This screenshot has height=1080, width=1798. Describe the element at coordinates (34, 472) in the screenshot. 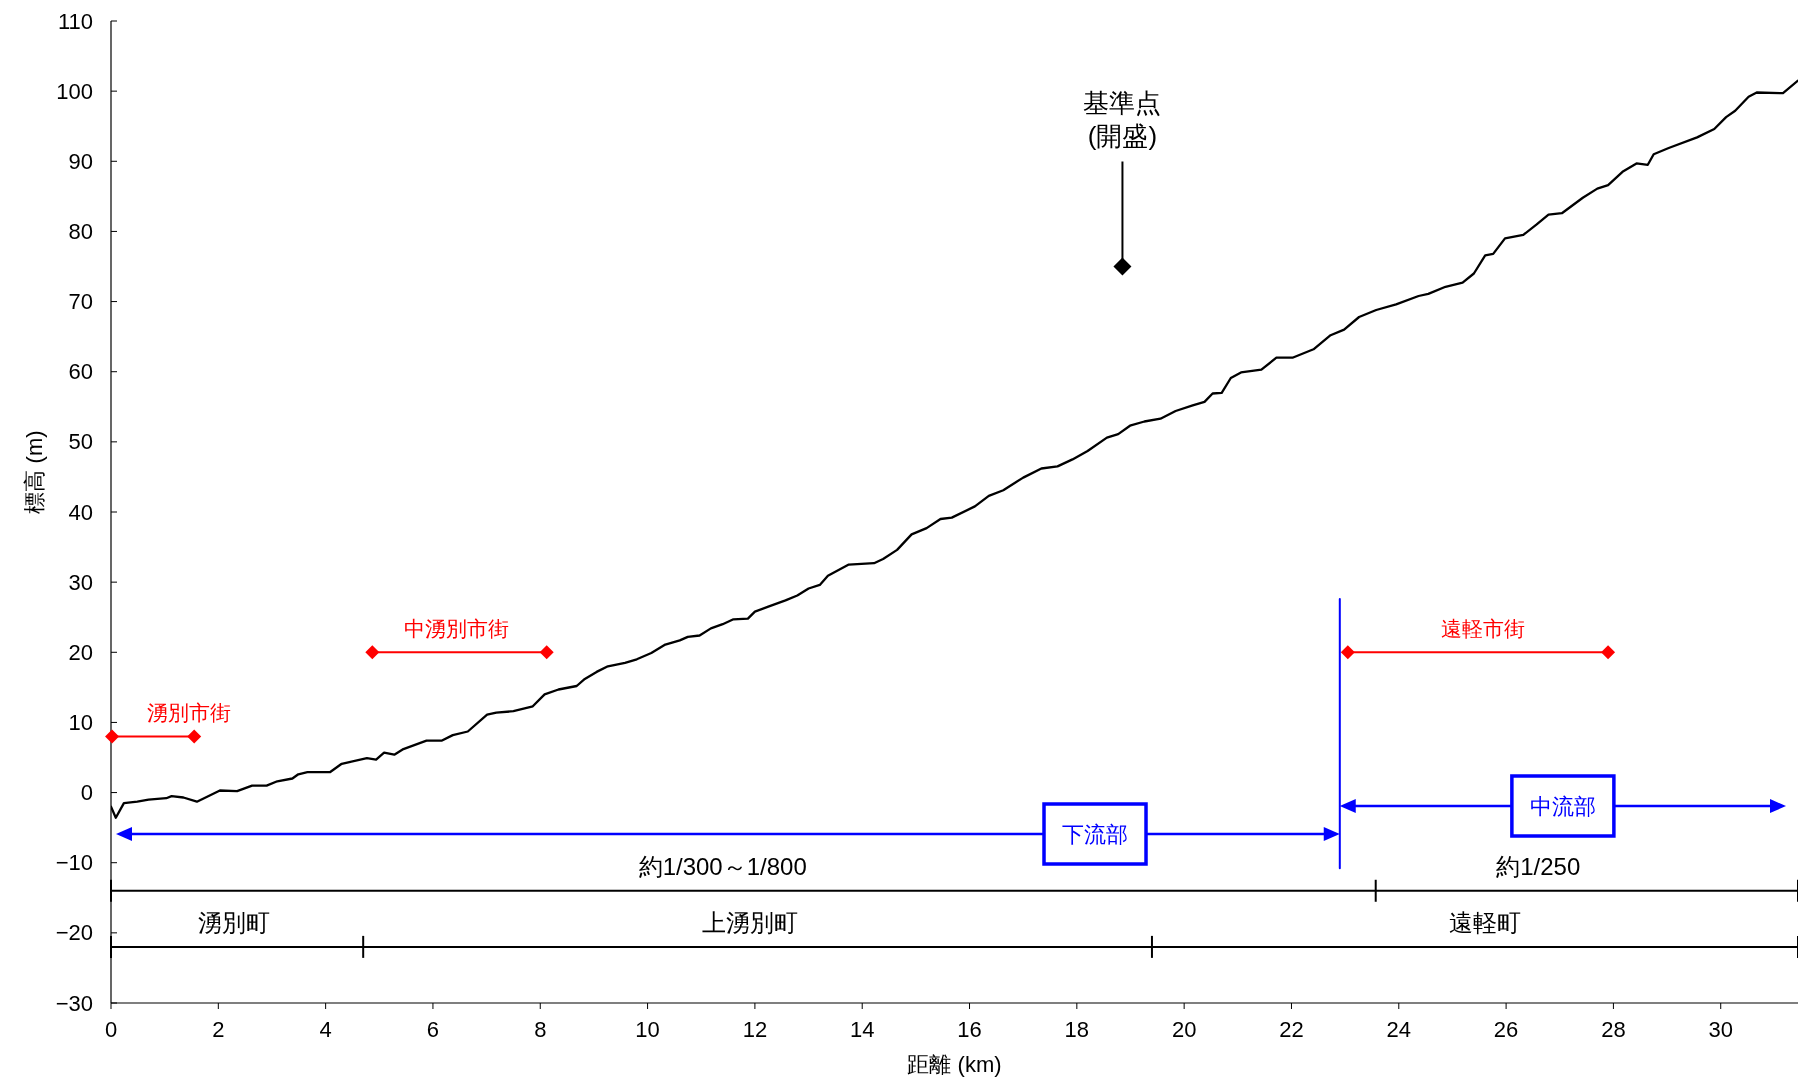

I see `y-axis-title: 標高 (m)` at that location.